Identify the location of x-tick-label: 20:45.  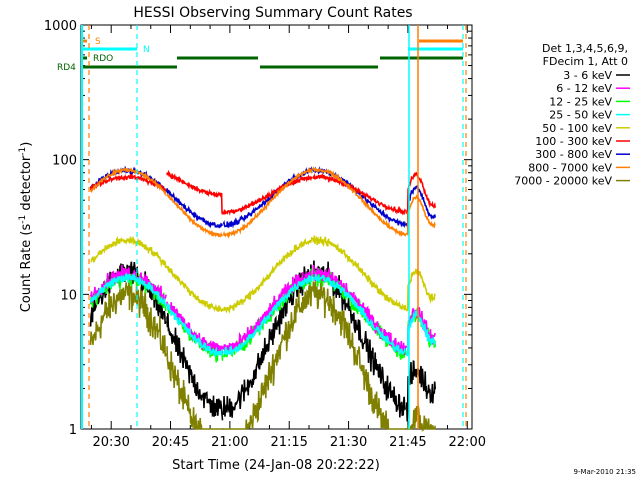
(170, 442).